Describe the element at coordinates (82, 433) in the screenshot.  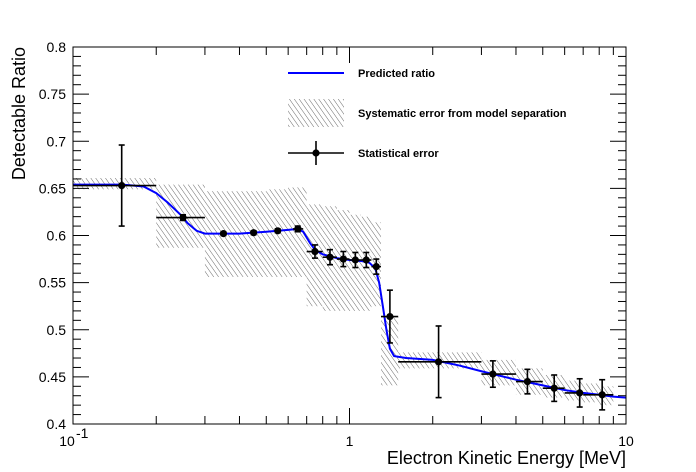
I see `x-tick-label-exponent: -1` at that location.